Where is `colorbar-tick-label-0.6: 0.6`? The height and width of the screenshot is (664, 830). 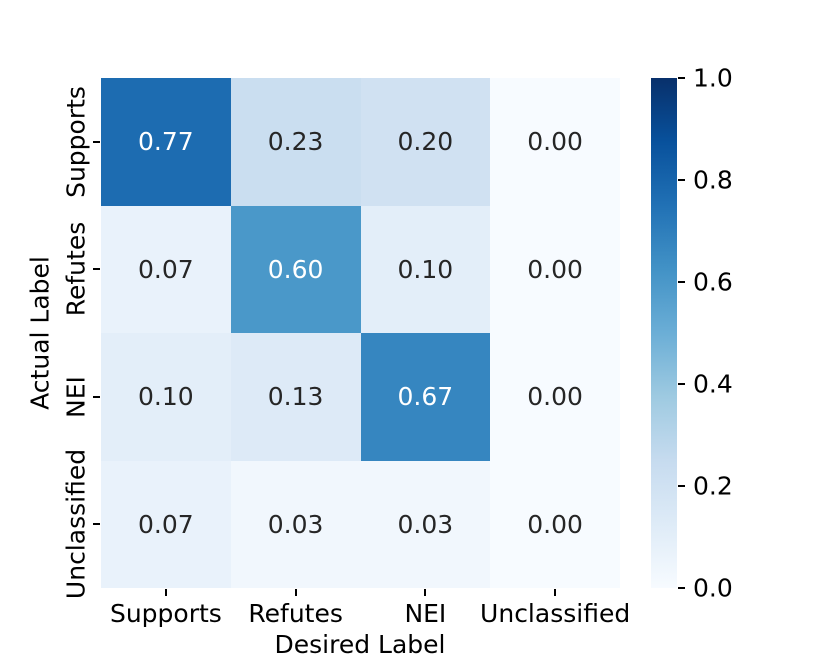 colorbar-tick-label-0.6: 0.6 is located at coordinates (713, 282).